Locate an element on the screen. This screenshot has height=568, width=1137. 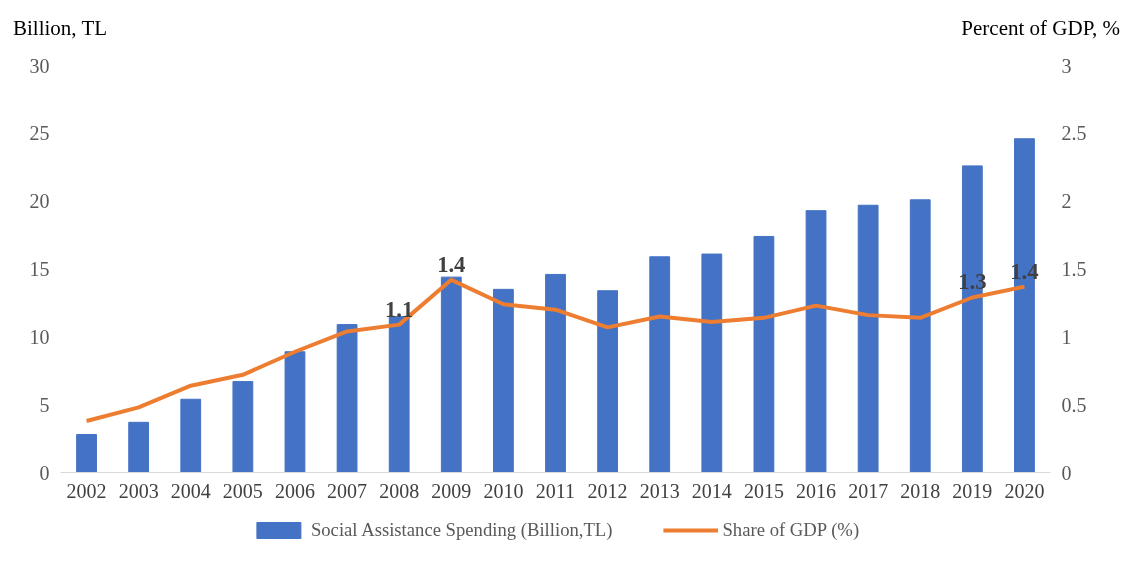
y2-tick-label: 0.5 is located at coordinates (1074, 404).